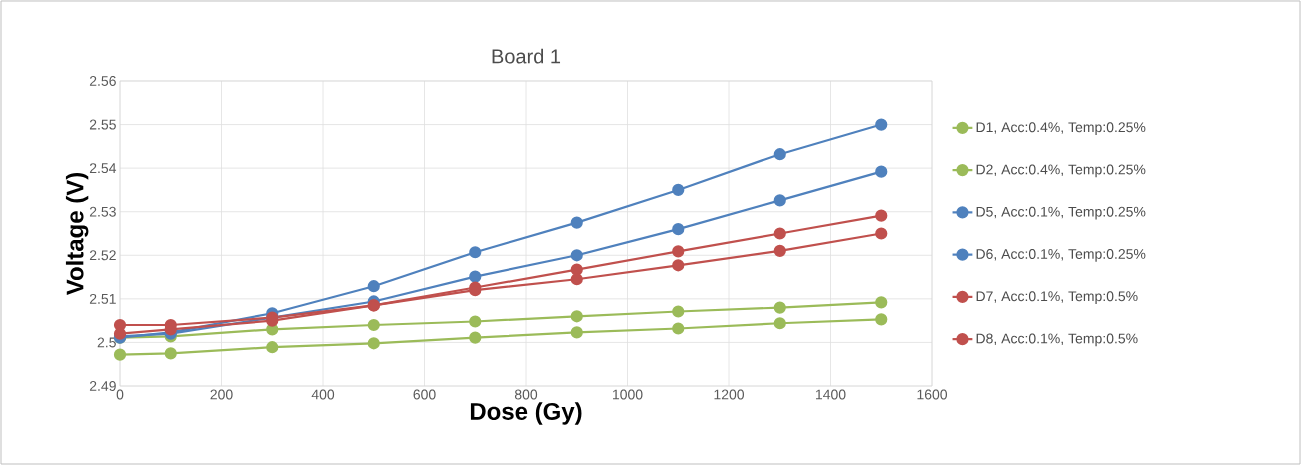 The image size is (1301, 465). Describe the element at coordinates (831, 394) in the screenshot. I see `x-tick-label: 1400` at that location.